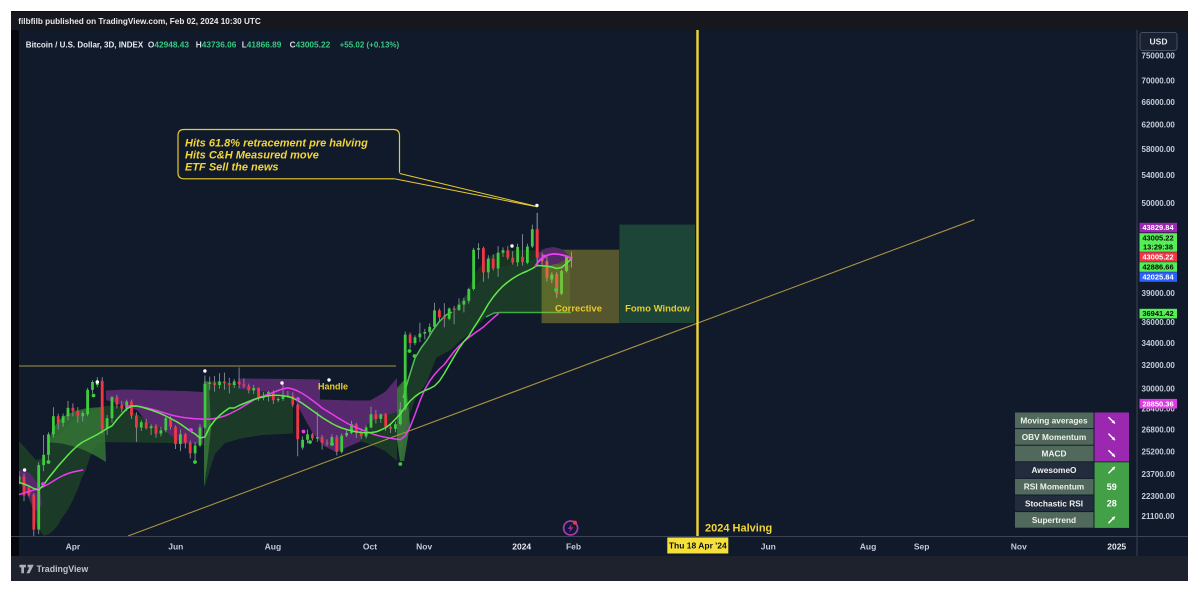 The height and width of the screenshot is (592, 1200). Describe the element at coordinates (370, 44) in the screenshot. I see `svg-text: +55.02 (+0.13%)` at that location.